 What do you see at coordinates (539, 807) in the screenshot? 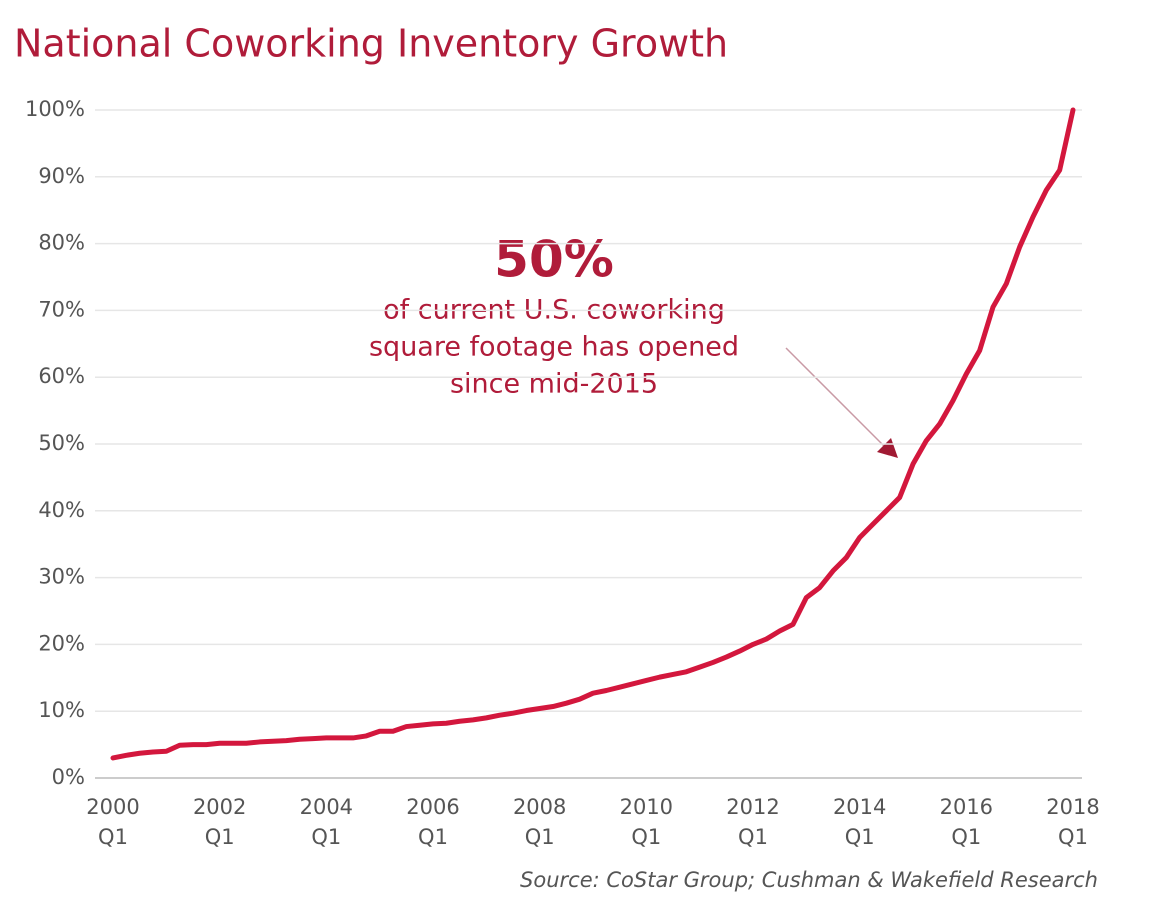
I see `x-tick-label: 2008` at bounding box center [539, 807].